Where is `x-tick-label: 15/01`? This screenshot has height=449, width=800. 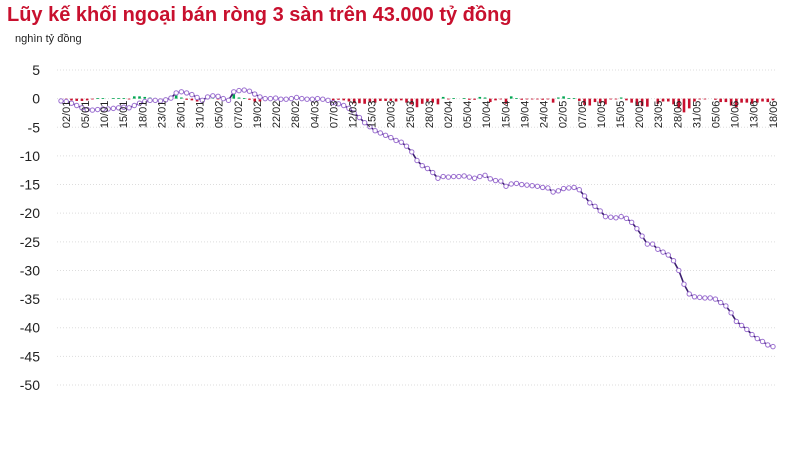
x-tick-label: 15/01 is located at coordinates (124, 115).